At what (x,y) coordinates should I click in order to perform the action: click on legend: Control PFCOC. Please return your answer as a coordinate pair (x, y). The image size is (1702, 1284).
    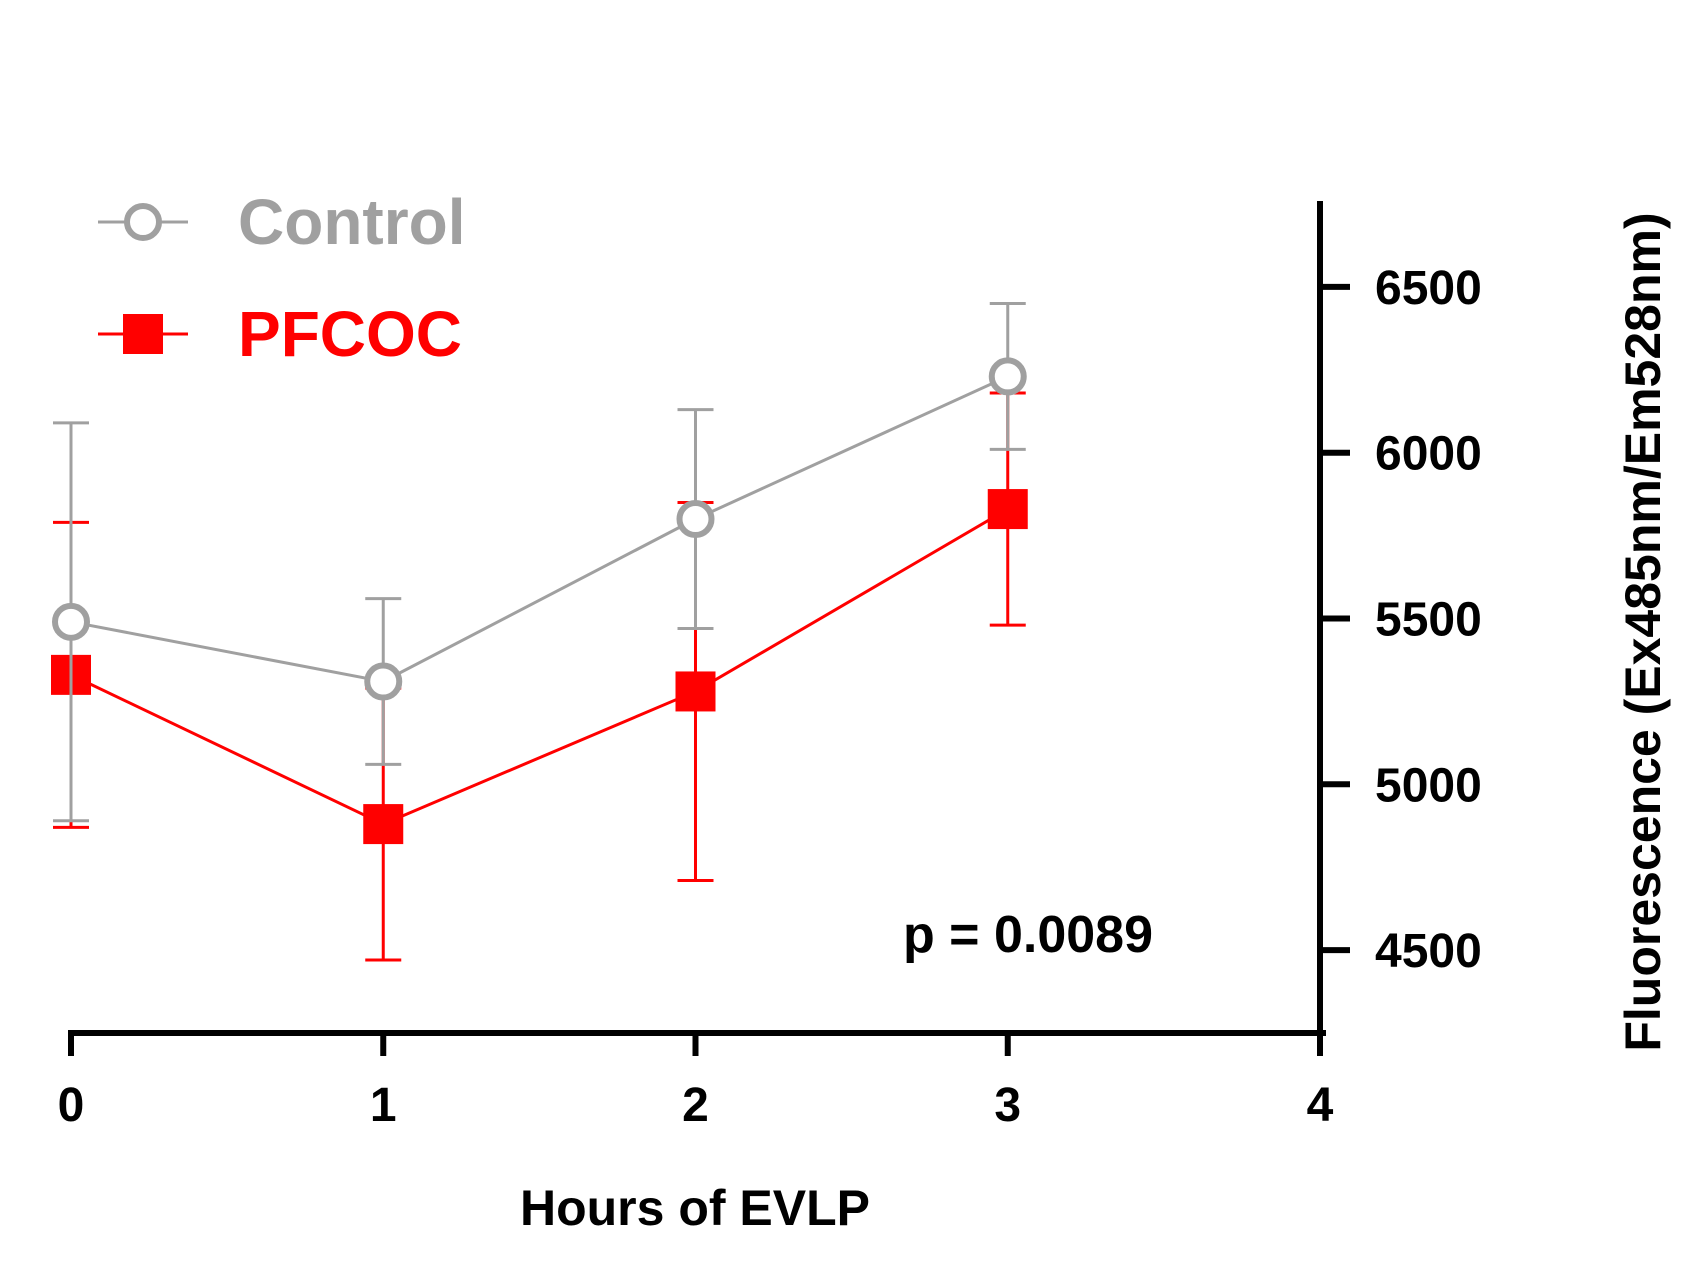
    Looking at the image, I should click on (282, 278).